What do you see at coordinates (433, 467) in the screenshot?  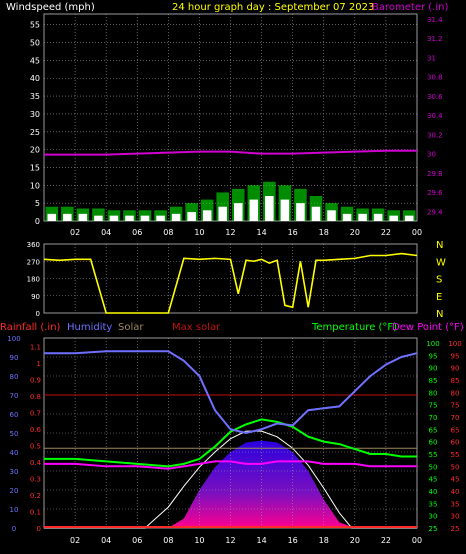 I see `temp-tick-label: 50` at bounding box center [433, 467].